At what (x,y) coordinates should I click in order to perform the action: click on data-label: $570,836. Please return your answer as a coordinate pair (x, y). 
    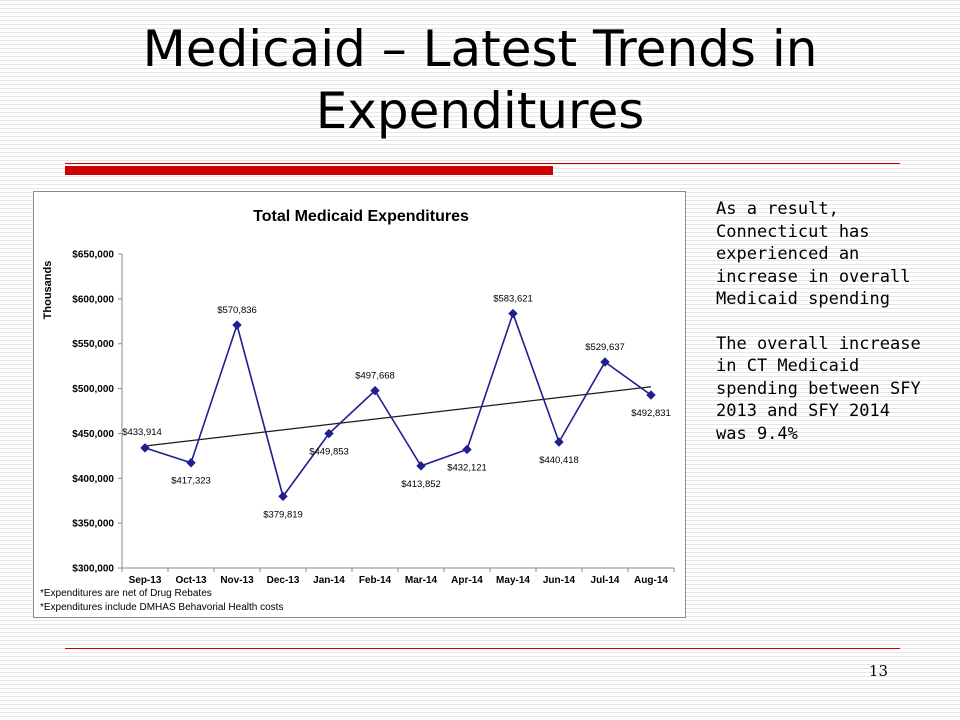
    Looking at the image, I should click on (237, 310).